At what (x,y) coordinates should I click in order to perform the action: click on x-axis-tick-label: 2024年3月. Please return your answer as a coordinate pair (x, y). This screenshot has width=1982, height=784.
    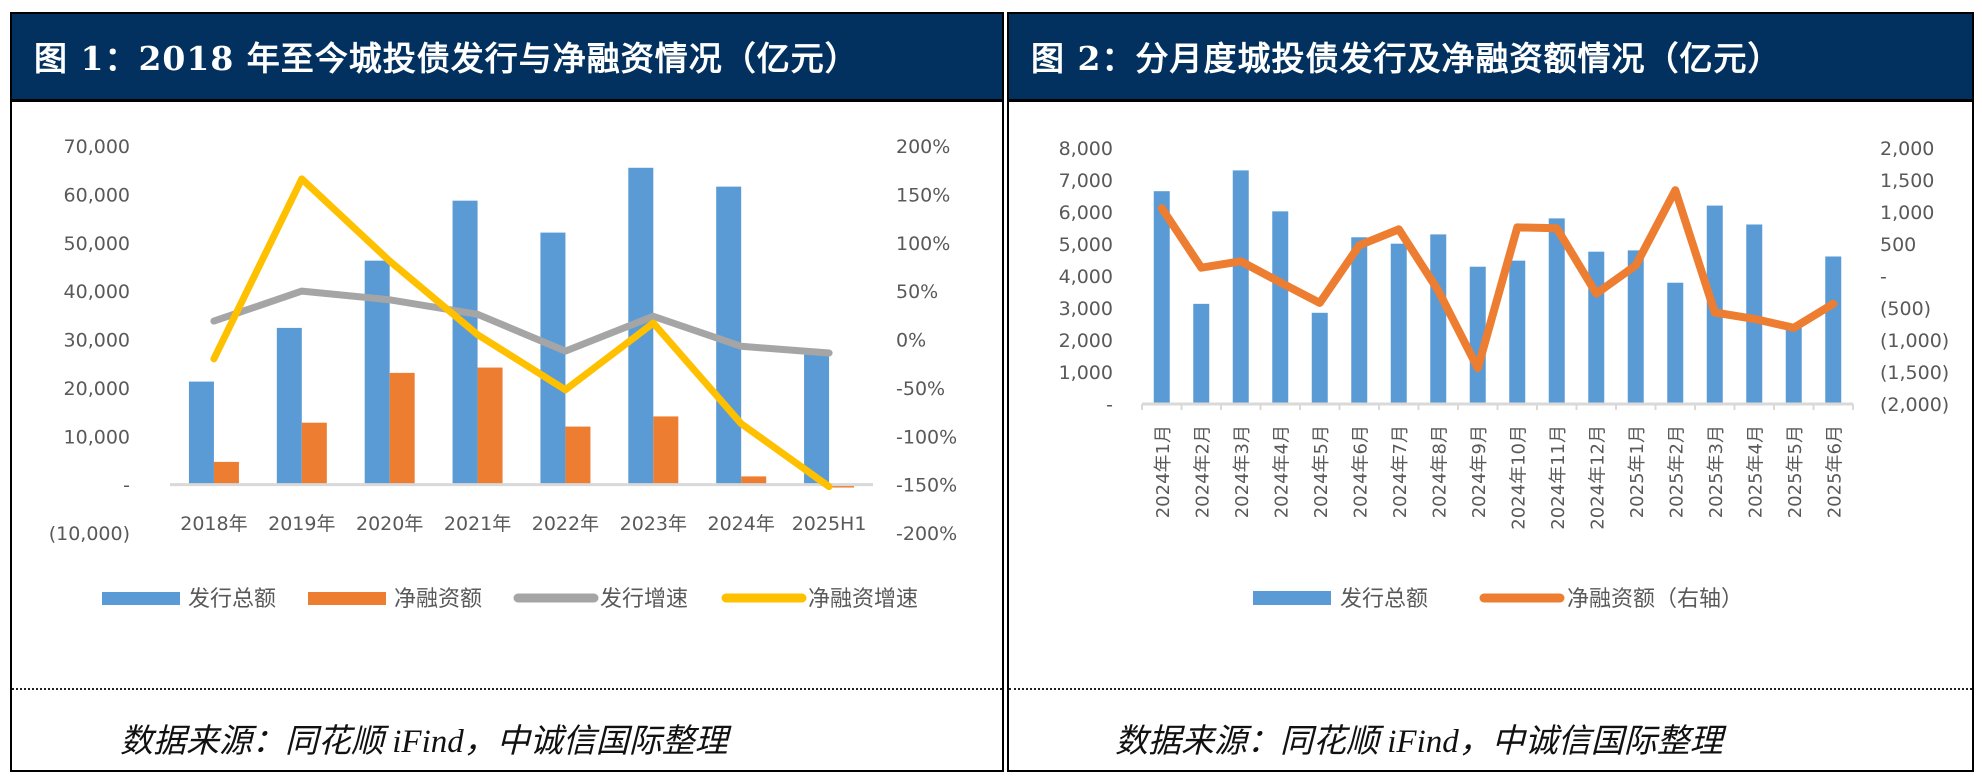
    Looking at the image, I should click on (1242, 471).